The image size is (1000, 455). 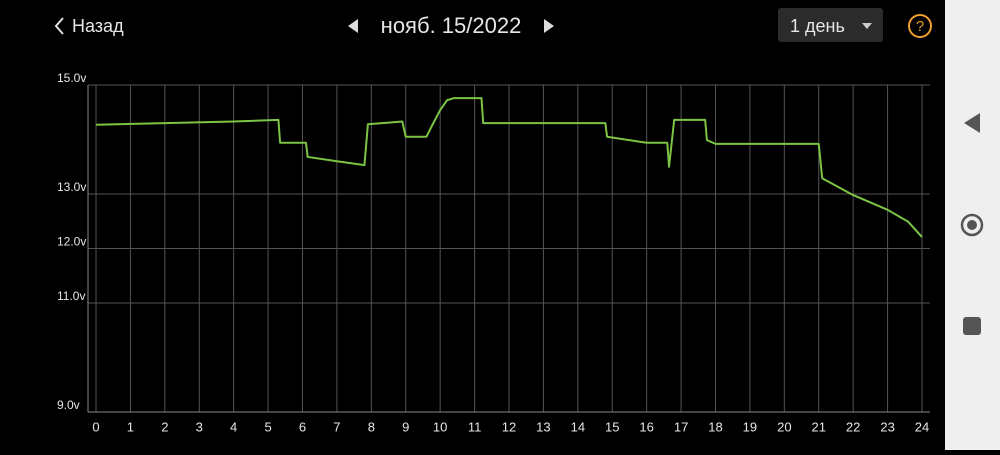 I want to click on x-tick-label: 4, so click(x=233, y=426).